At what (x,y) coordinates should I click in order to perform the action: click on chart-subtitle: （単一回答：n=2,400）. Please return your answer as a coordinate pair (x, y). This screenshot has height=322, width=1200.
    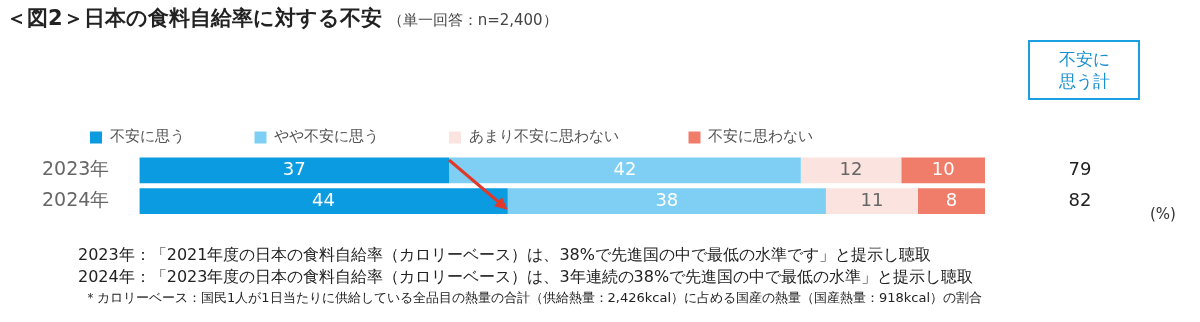
    Looking at the image, I should click on (472, 20).